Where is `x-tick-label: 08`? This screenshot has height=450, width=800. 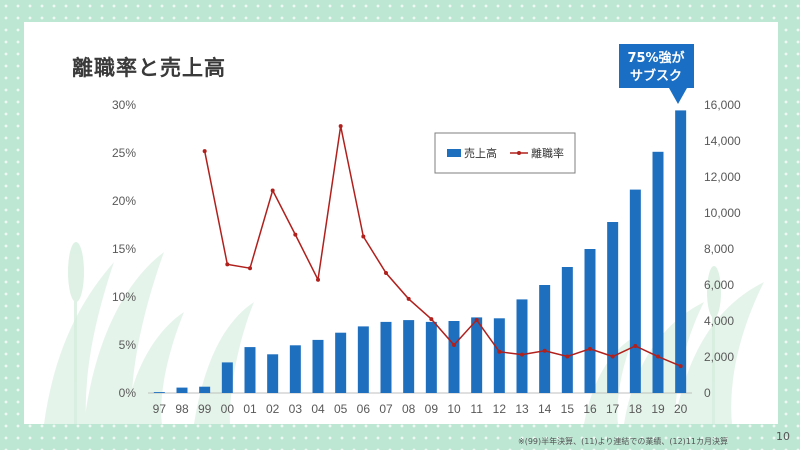 x-tick-label: 08 is located at coordinates (409, 409).